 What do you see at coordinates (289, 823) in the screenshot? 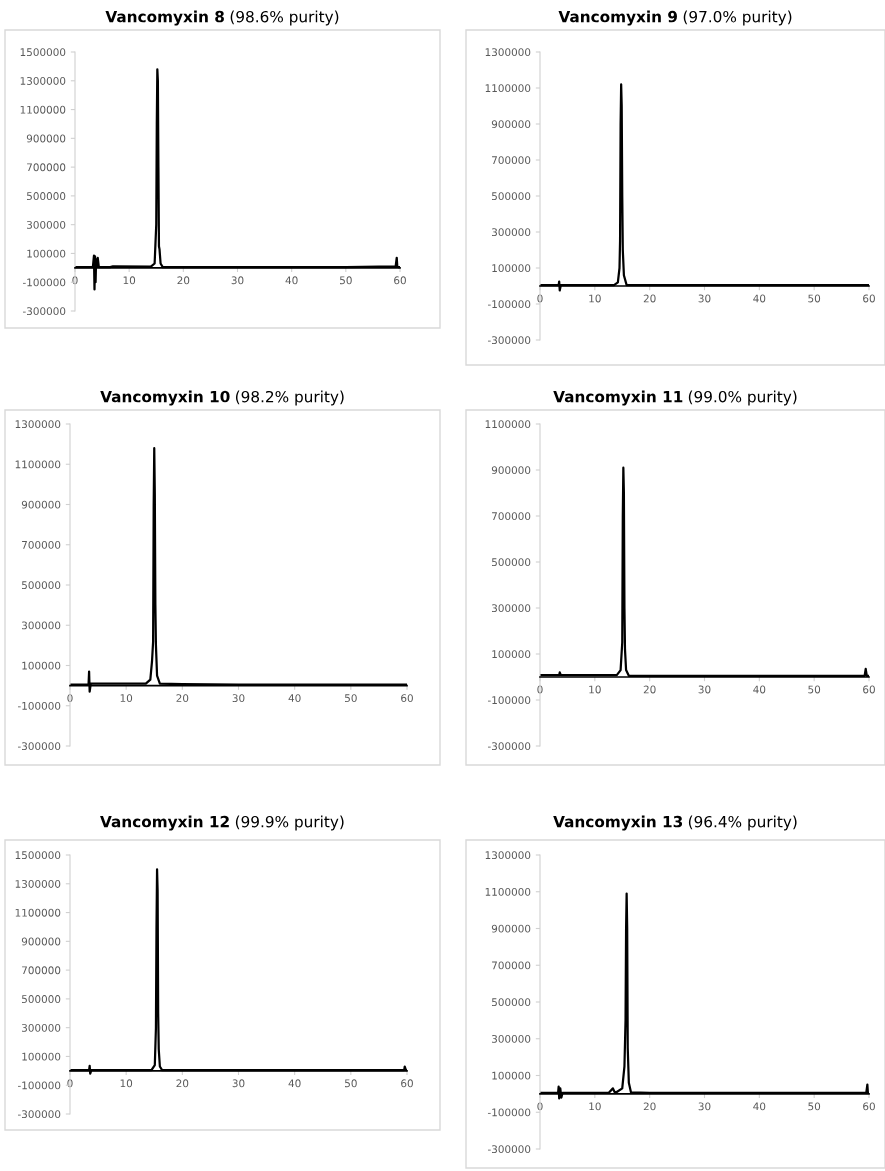
I see `chart-subtitle: (99.9% purity)` at bounding box center [289, 823].